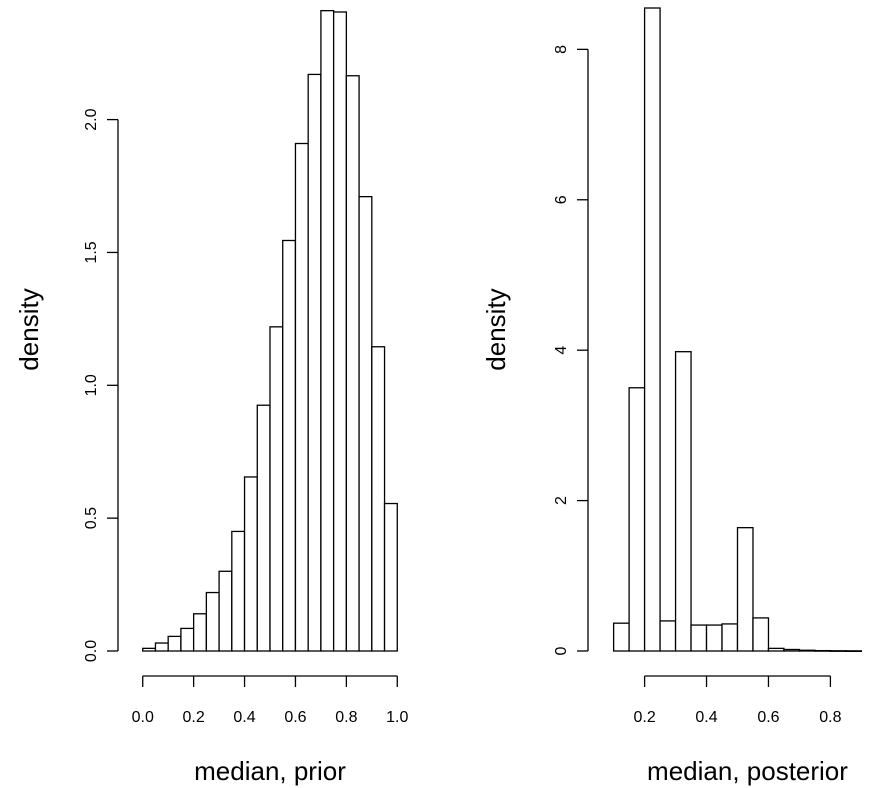 This screenshot has height=788, width=875. What do you see at coordinates (91, 252) in the screenshot?
I see `y-tick-label: 1.5` at bounding box center [91, 252].